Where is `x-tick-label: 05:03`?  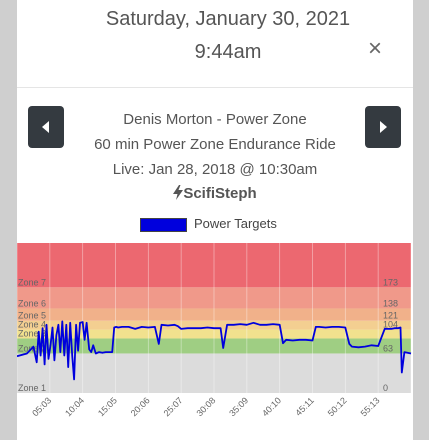
x-tick-label: 05:03 is located at coordinates (41, 406).